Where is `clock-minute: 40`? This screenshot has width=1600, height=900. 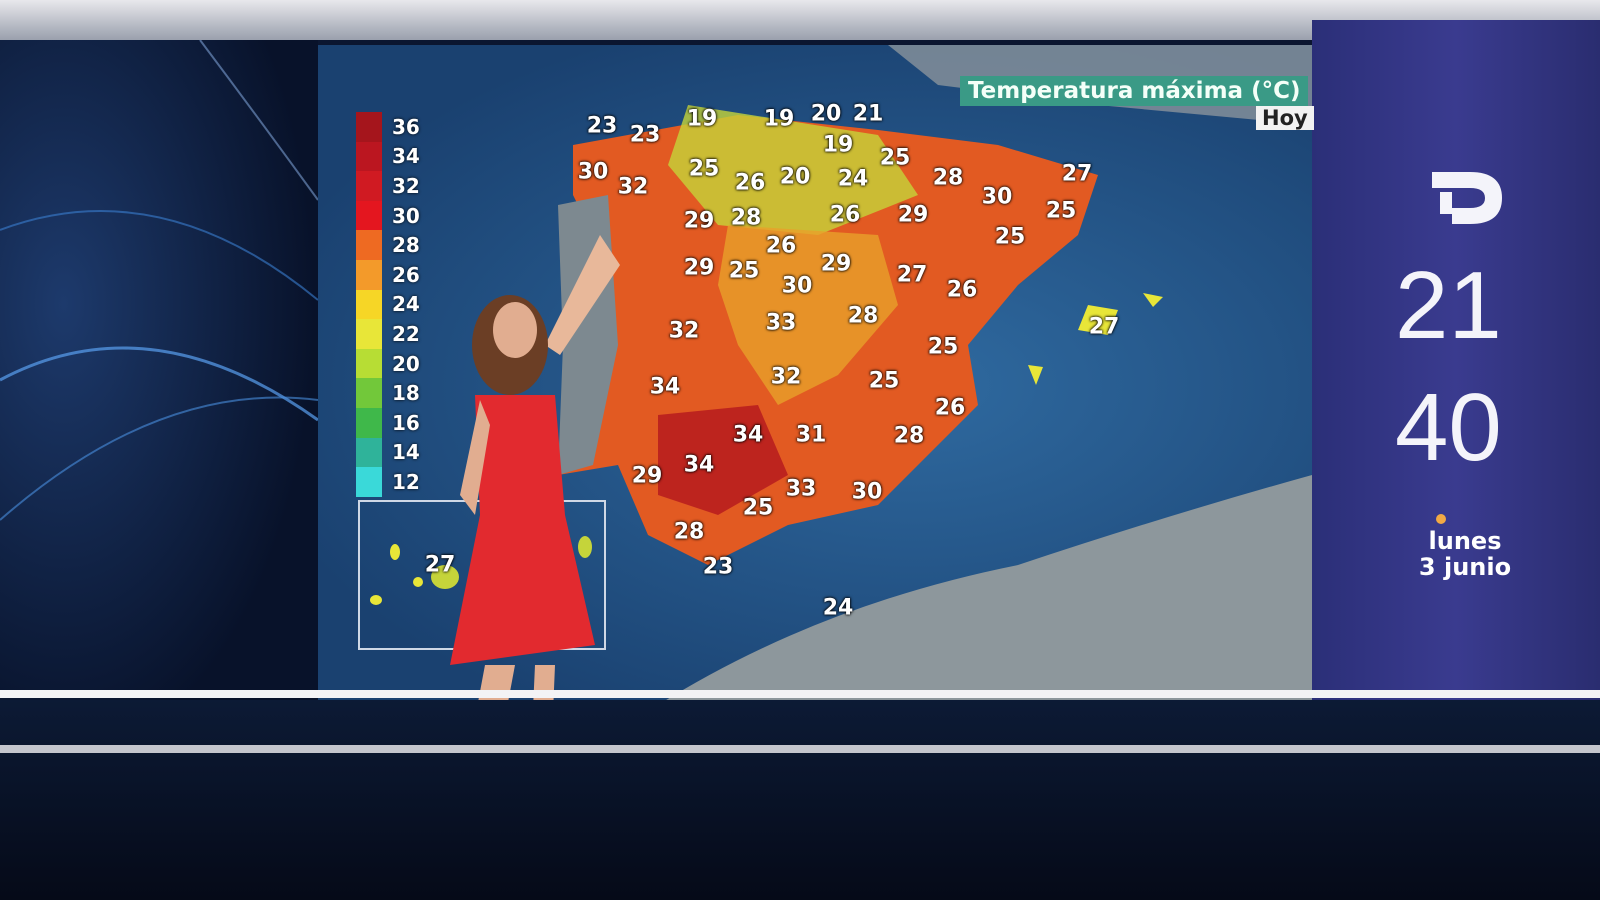
clock-minute: 40 is located at coordinates (1448, 427).